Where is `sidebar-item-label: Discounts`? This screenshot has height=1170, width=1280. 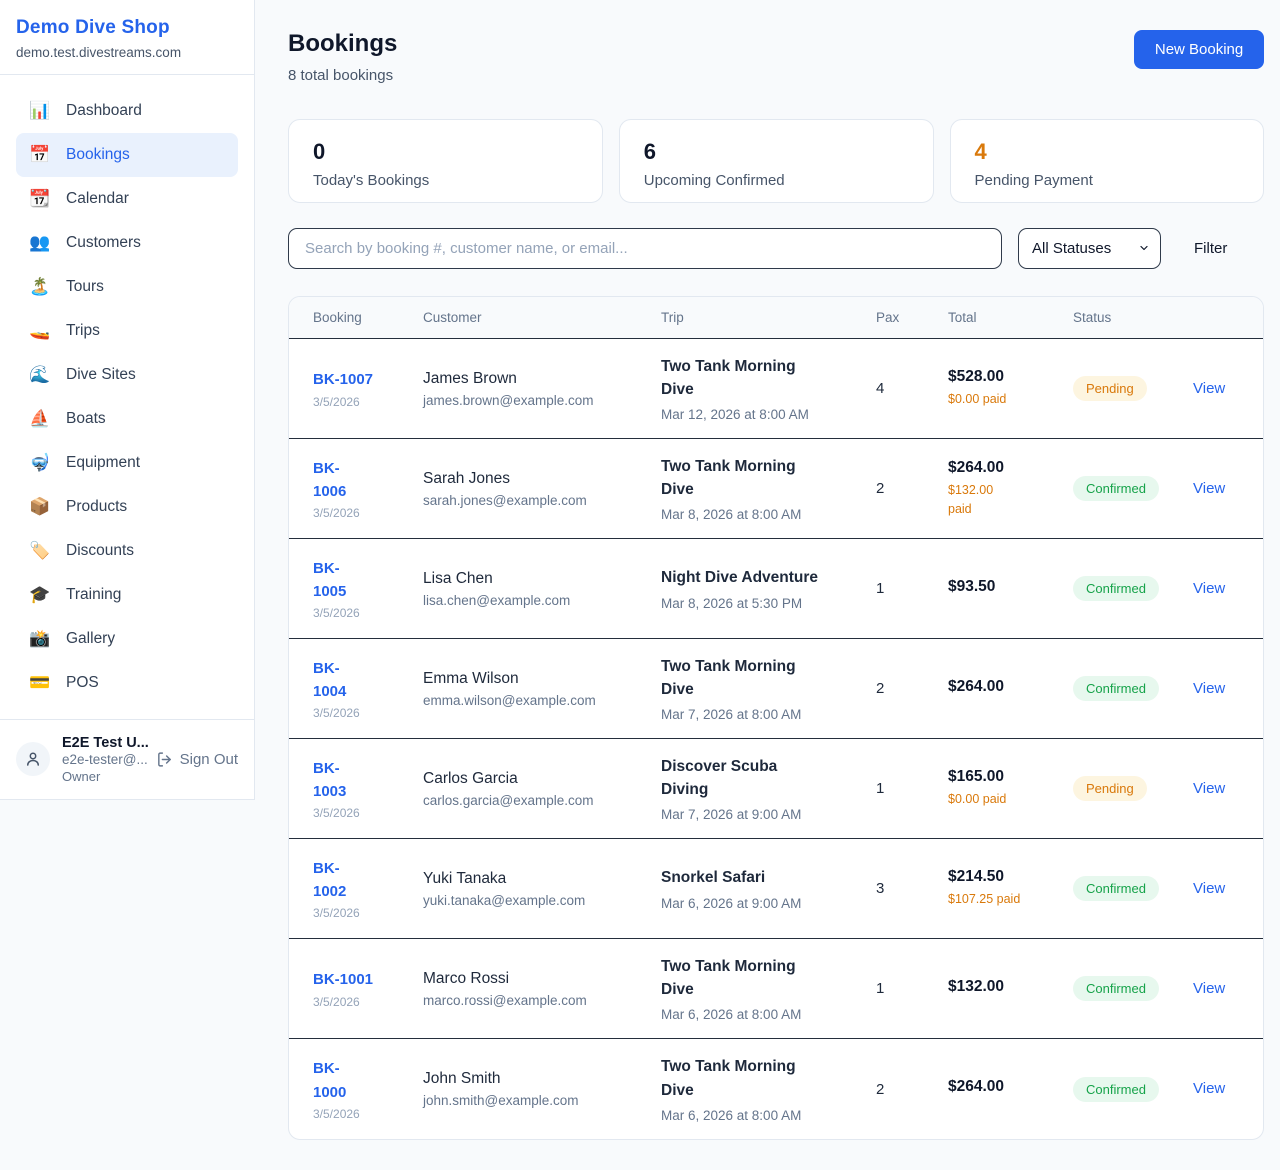 sidebar-item-label: Discounts is located at coordinates (100, 550).